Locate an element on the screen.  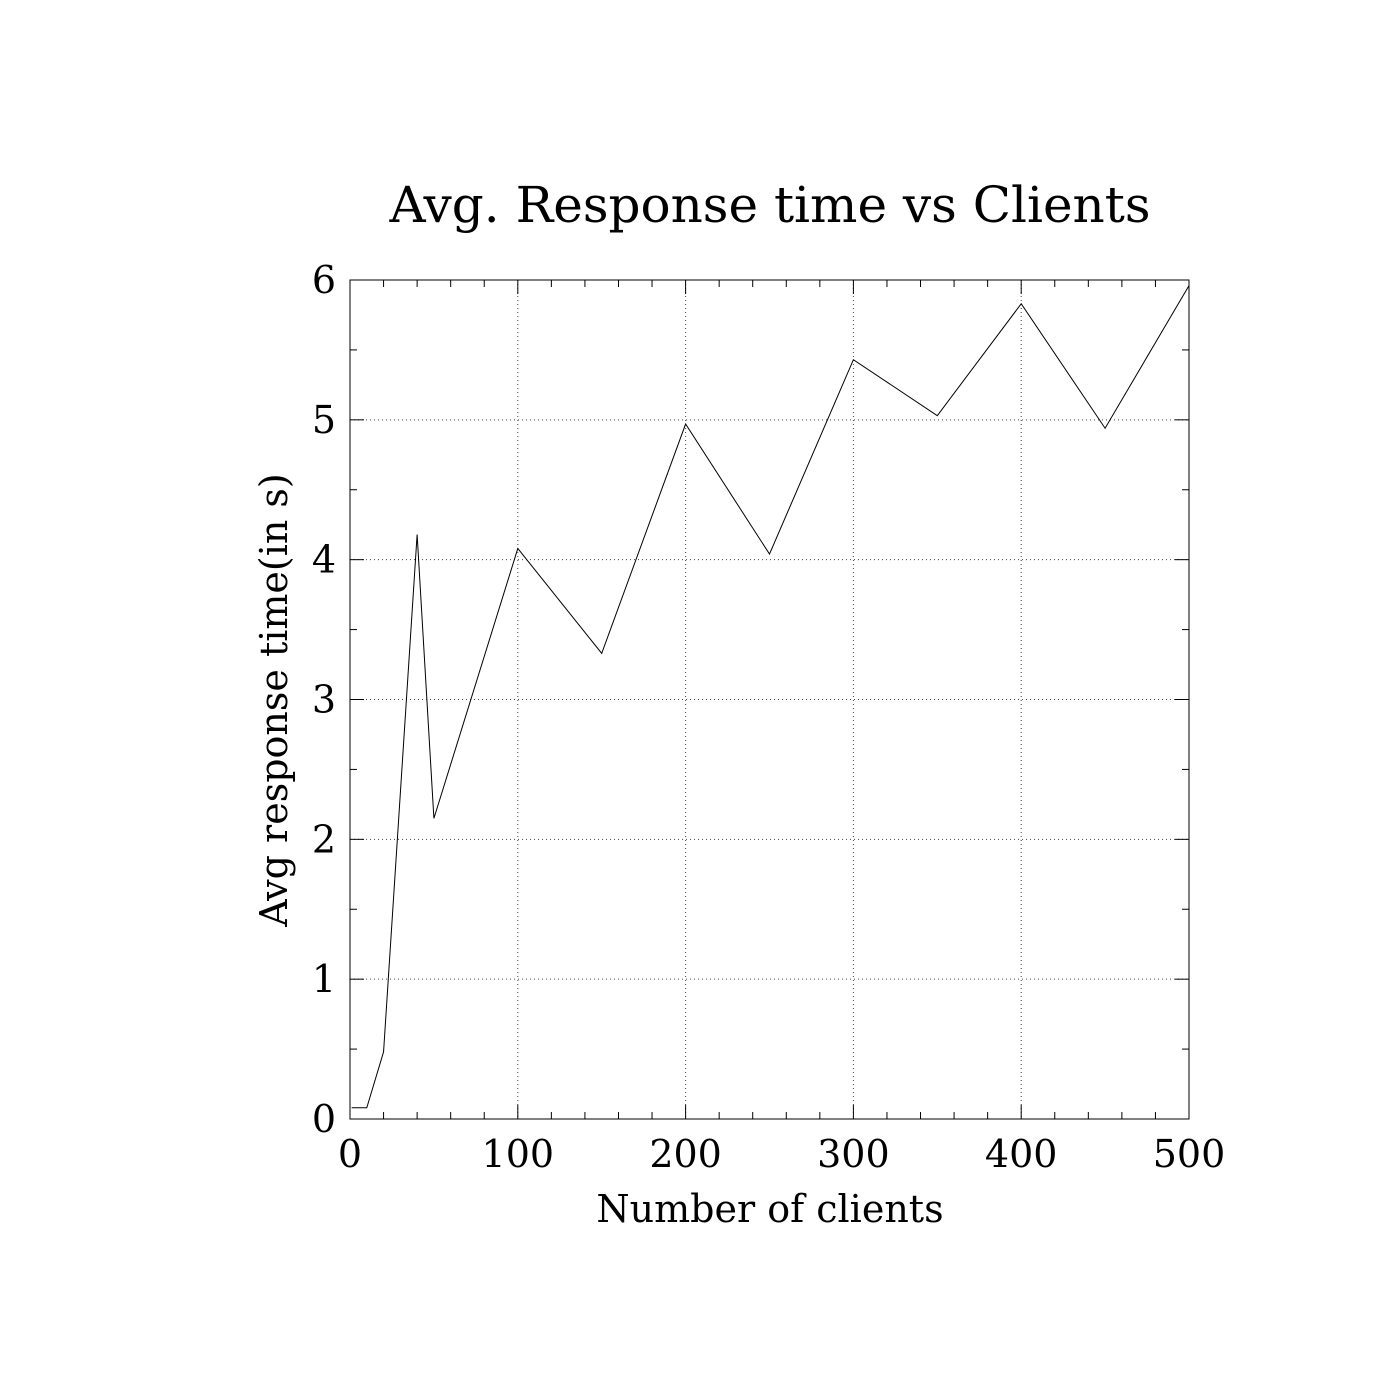
x-axis-label: Number of clients is located at coordinates (769, 1209).